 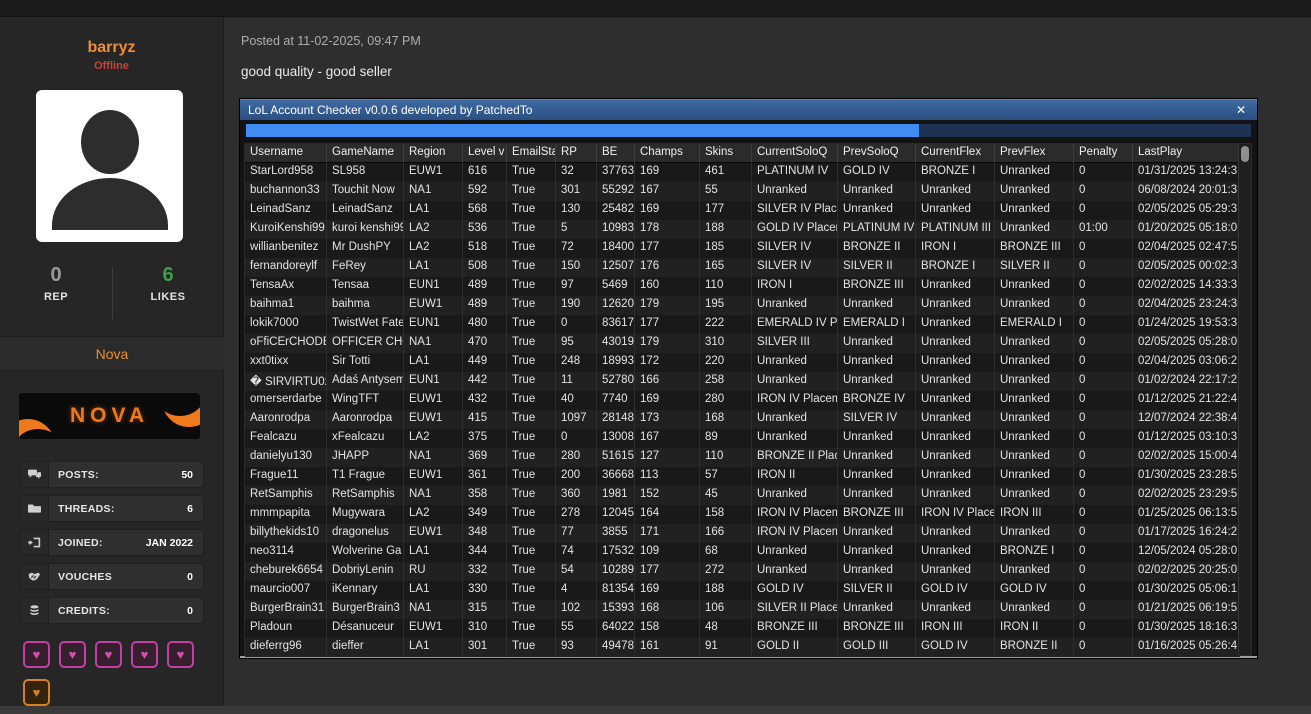 What do you see at coordinates (616, 495) in the screenshot?
I see `table-cell: 1981` at bounding box center [616, 495].